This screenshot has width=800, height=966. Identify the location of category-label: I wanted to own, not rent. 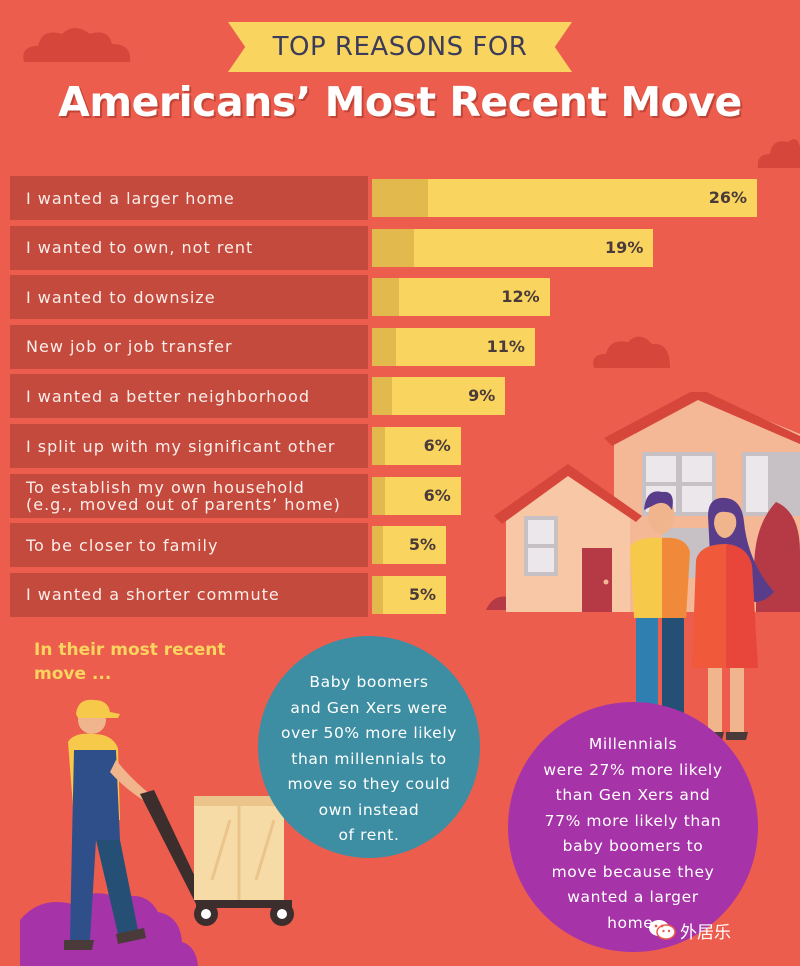
(189, 247).